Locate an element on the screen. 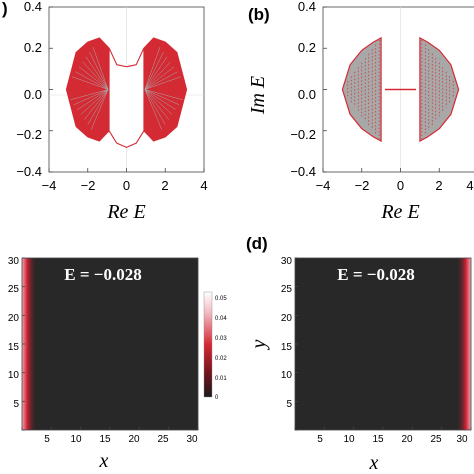  panel-b-spectrum is located at coordinates (400, 89).